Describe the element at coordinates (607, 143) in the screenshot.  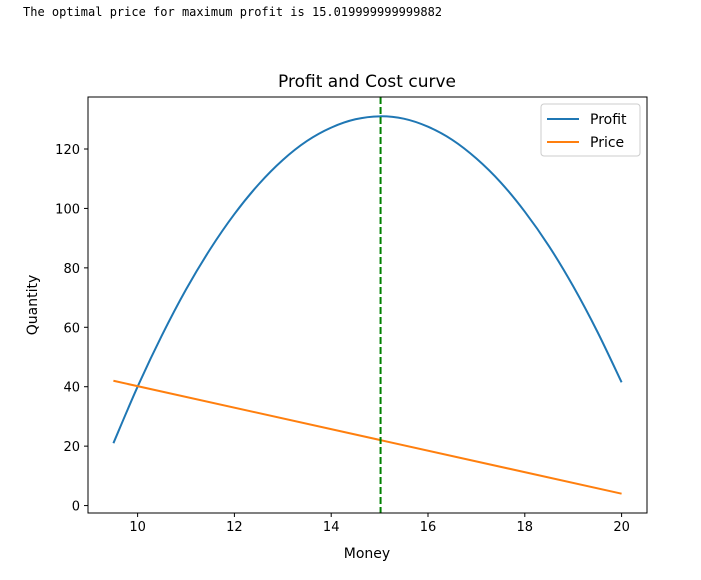
I see `legend-label-price: Price` at that location.